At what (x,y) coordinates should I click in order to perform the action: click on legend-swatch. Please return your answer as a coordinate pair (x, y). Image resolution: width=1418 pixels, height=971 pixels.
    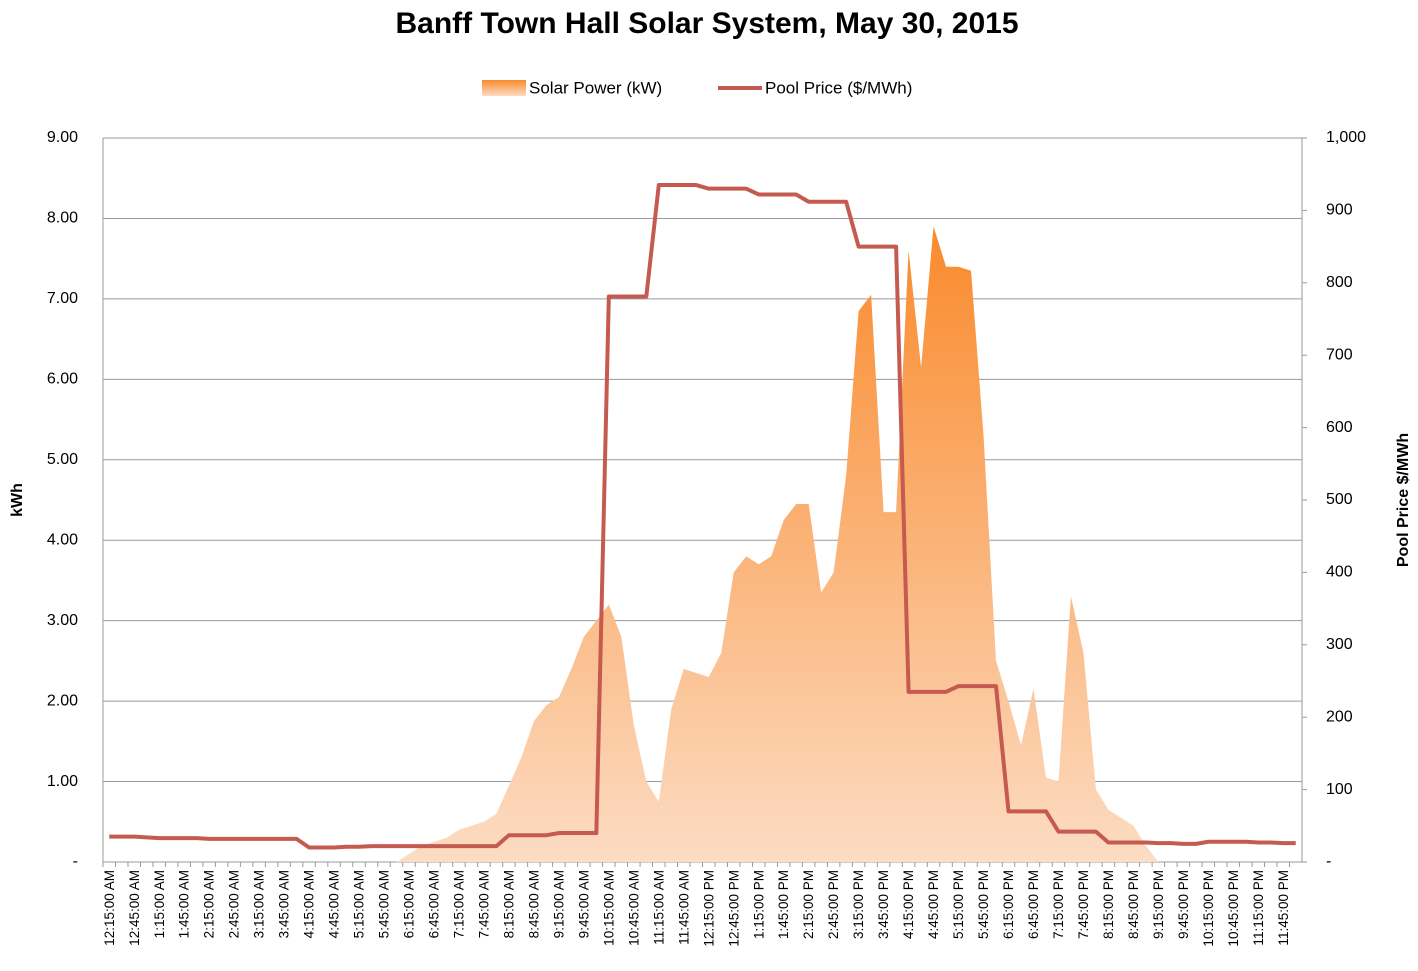
    Looking at the image, I should click on (504, 88).